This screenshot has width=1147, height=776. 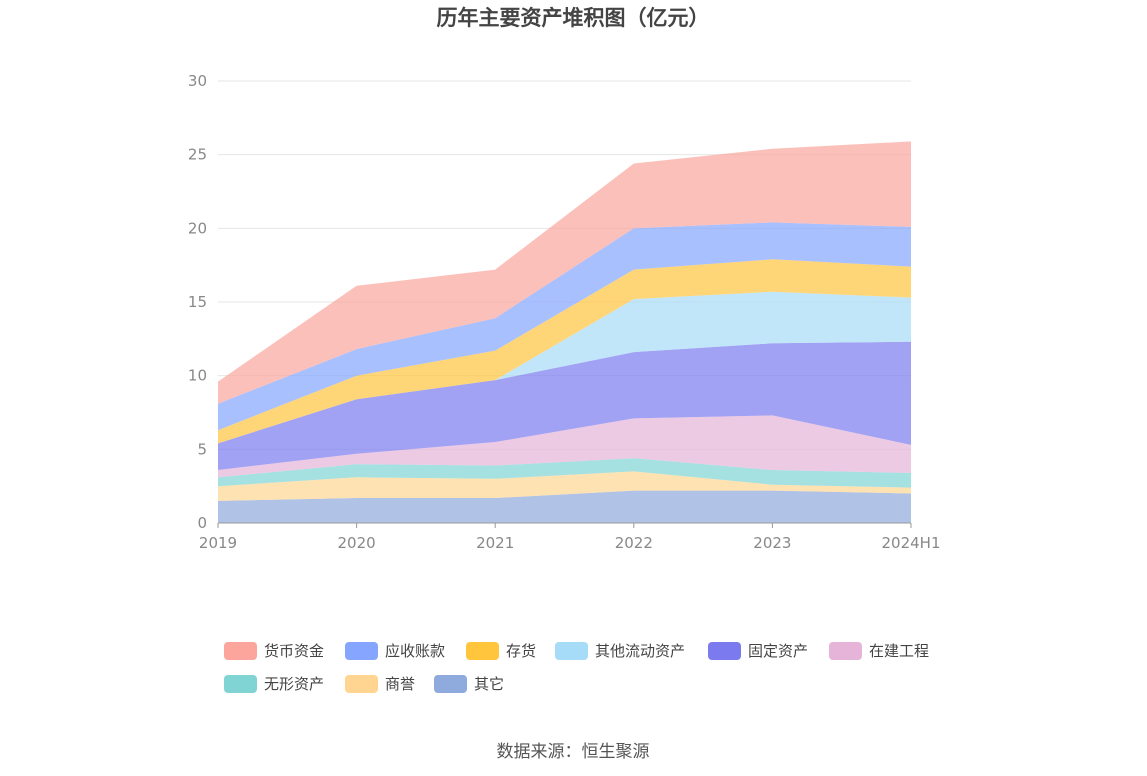 I want to click on legend-item: 固定资产, so click(x=758, y=651).